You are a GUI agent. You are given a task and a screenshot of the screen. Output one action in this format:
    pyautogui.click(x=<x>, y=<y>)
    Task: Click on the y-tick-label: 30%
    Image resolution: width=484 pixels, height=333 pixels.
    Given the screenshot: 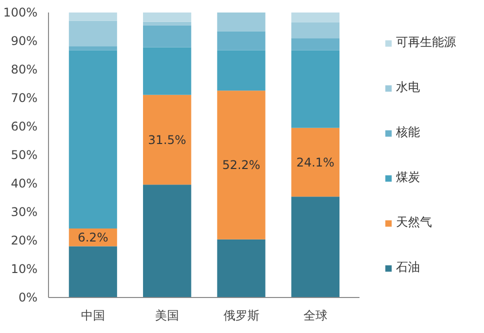 What is the action you would take?
    pyautogui.click(x=24, y=212)
    